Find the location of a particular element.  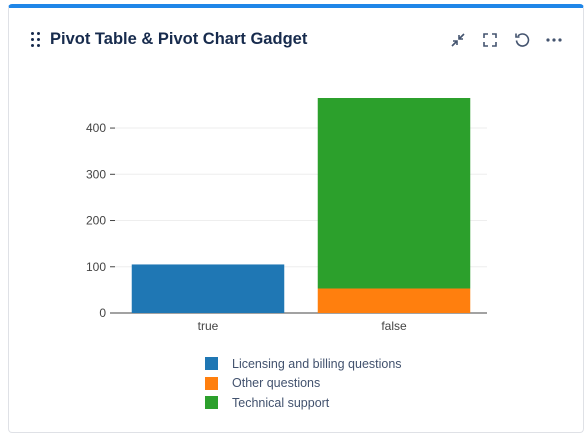

legend-item: Technical support is located at coordinates (303, 403).